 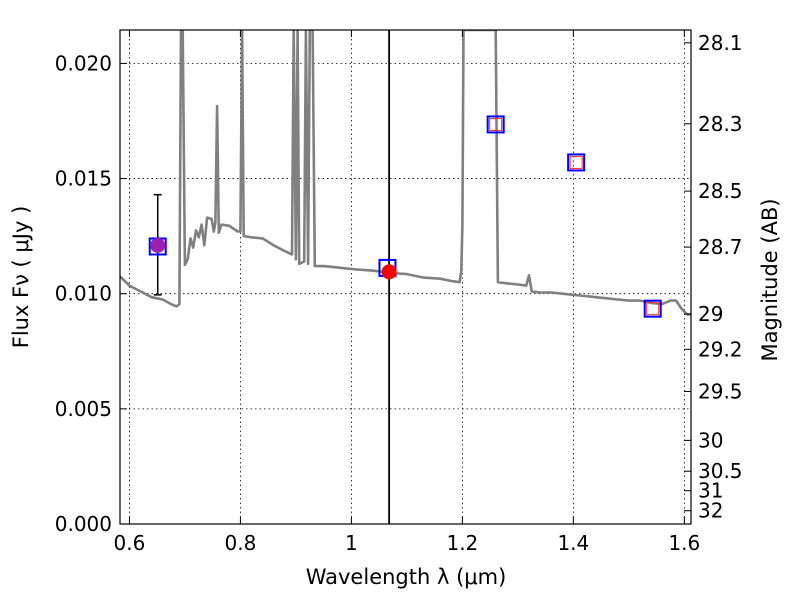 I want to click on y-tick-label: 0.000, so click(x=83, y=524).